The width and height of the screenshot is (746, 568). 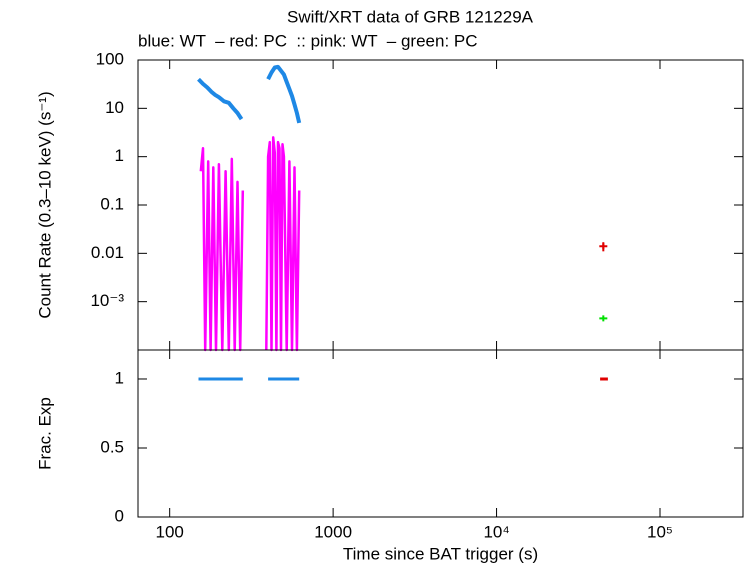 I want to click on y-tick-label: 100, so click(x=110, y=58).